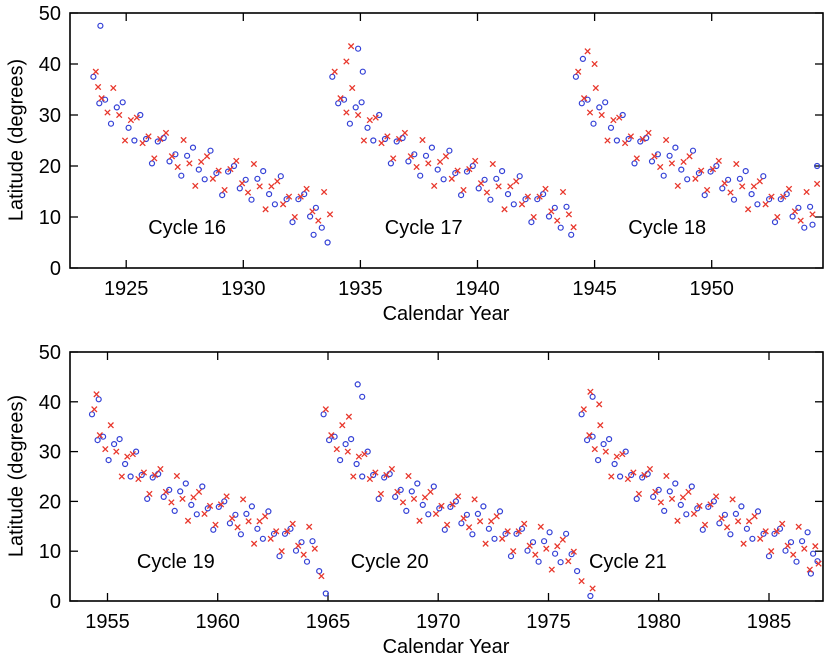  What do you see at coordinates (176, 562) in the screenshot?
I see `cycle-annotation: Cycle 19` at bounding box center [176, 562].